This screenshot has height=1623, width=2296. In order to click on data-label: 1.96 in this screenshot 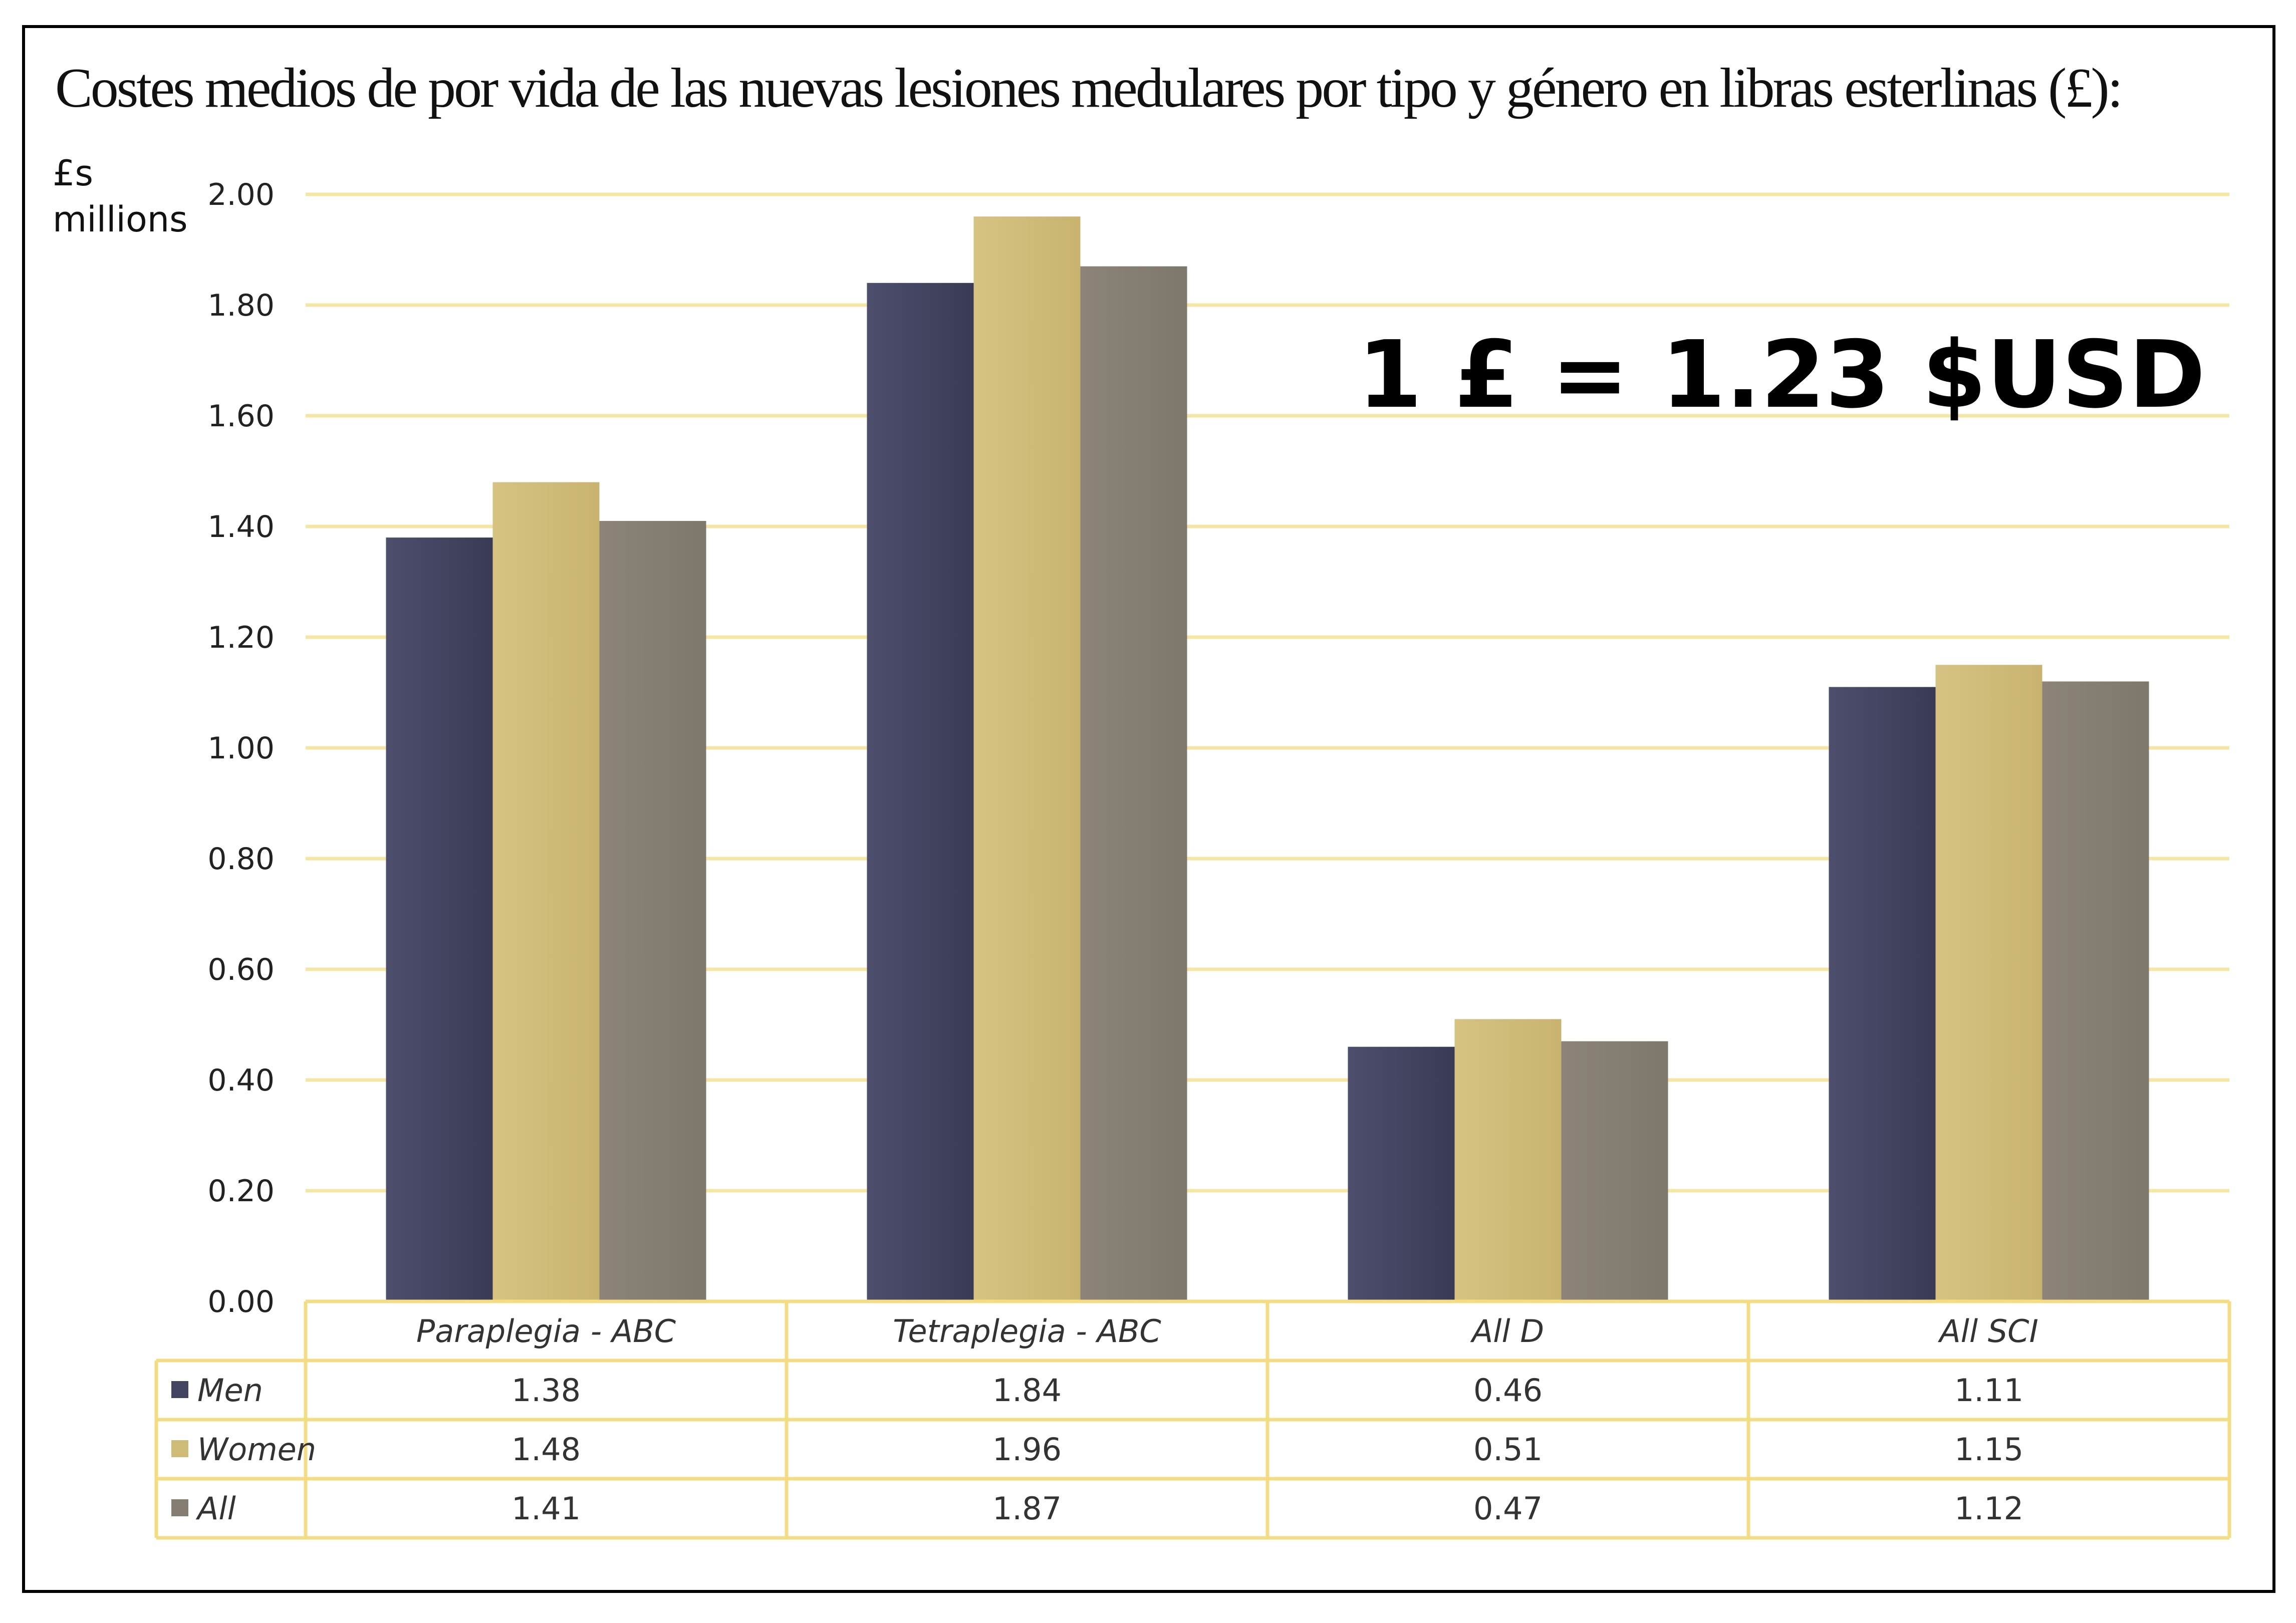, I will do `click(1027, 1449)`.